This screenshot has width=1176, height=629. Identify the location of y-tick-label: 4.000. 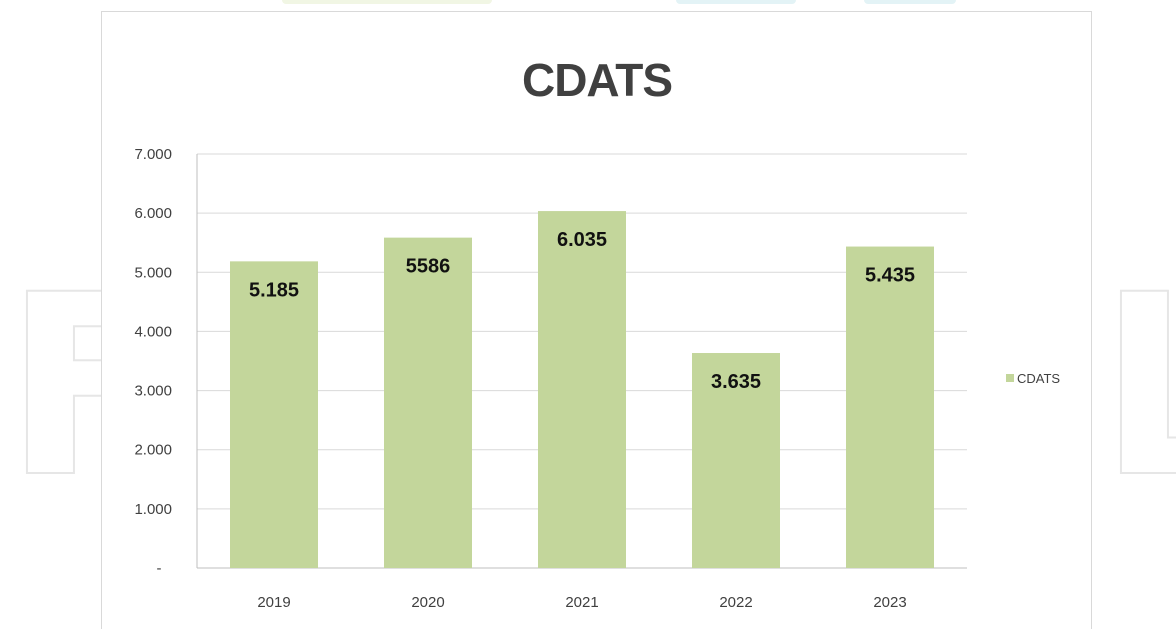
(153, 331).